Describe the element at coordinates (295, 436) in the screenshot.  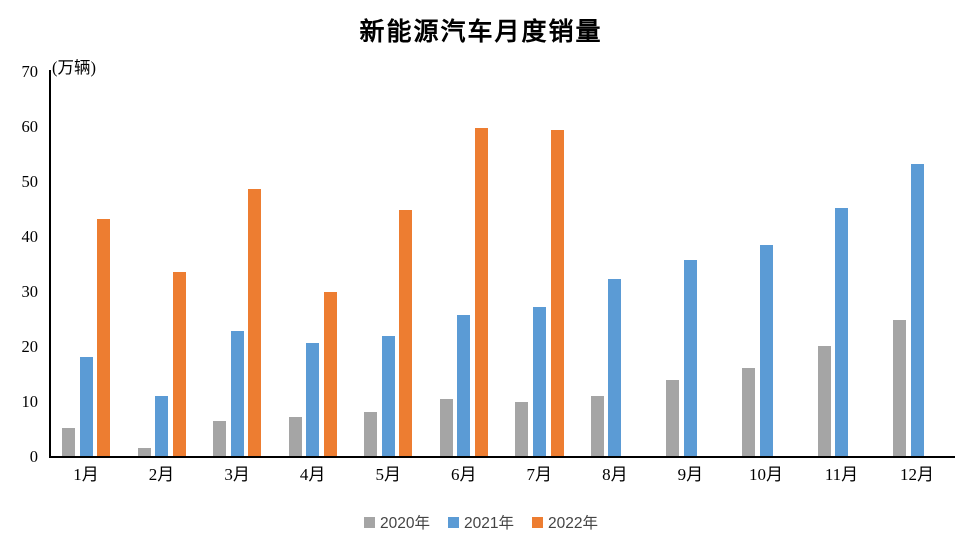
I see `bar-2020年-4月` at that location.